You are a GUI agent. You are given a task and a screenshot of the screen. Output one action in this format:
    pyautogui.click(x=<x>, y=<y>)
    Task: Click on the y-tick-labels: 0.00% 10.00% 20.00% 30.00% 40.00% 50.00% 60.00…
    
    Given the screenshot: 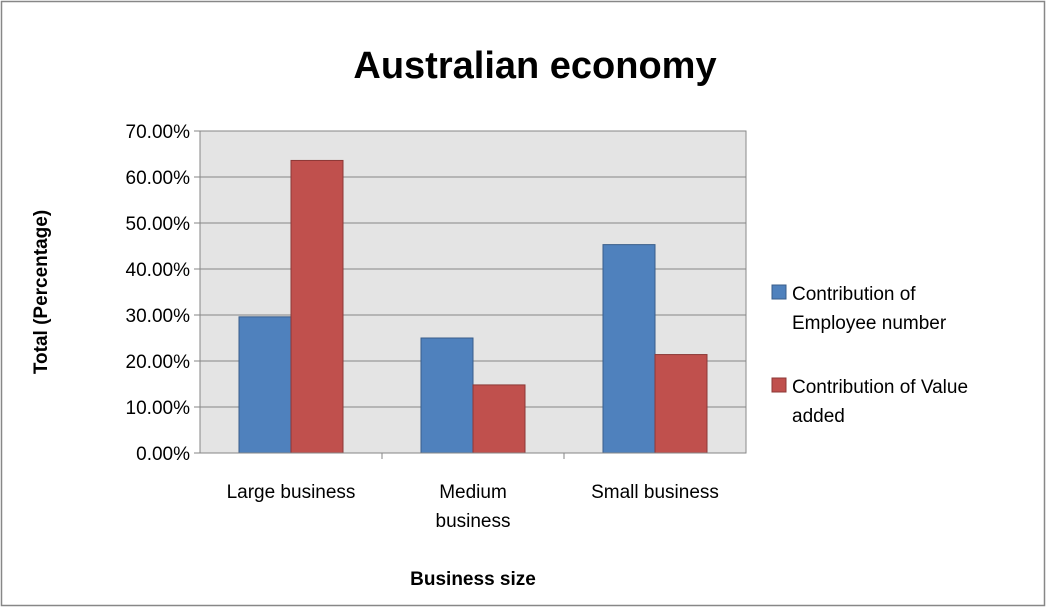 What is the action you would take?
    pyautogui.click(x=158, y=293)
    